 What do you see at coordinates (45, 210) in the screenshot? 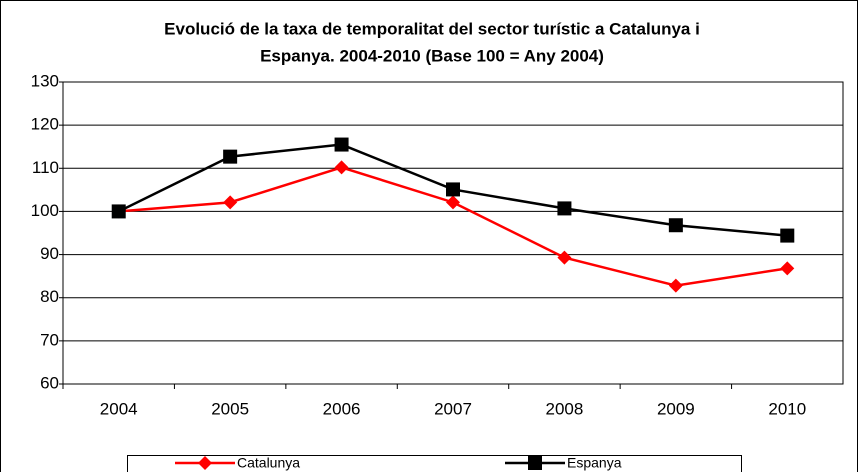
I see `y-tick-label: 100` at bounding box center [45, 210].